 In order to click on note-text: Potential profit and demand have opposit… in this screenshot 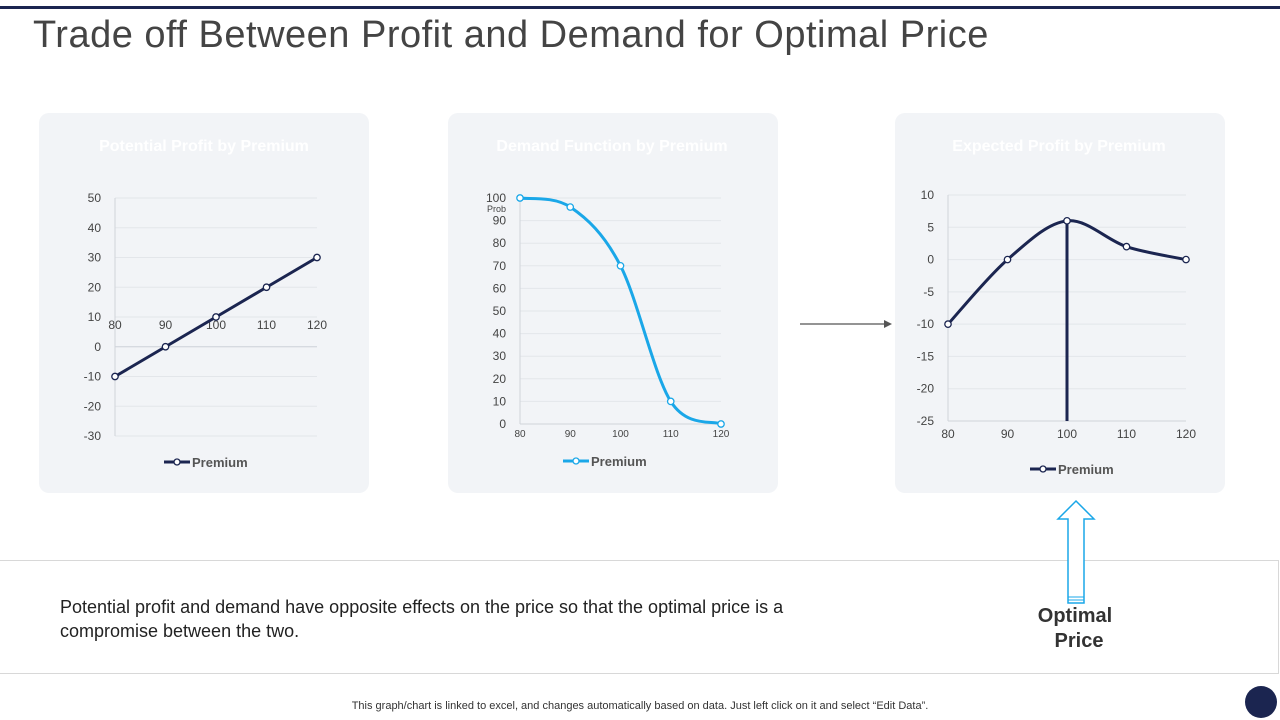, I will do `click(422, 619)`.